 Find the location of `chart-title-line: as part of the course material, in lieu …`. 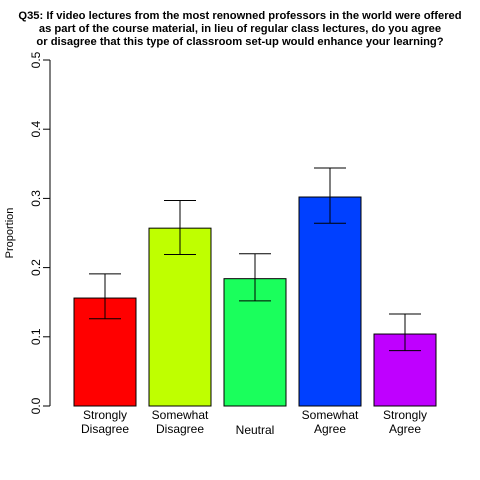

chart-title-line: as part of the course material, in lieu … is located at coordinates (240, 29).